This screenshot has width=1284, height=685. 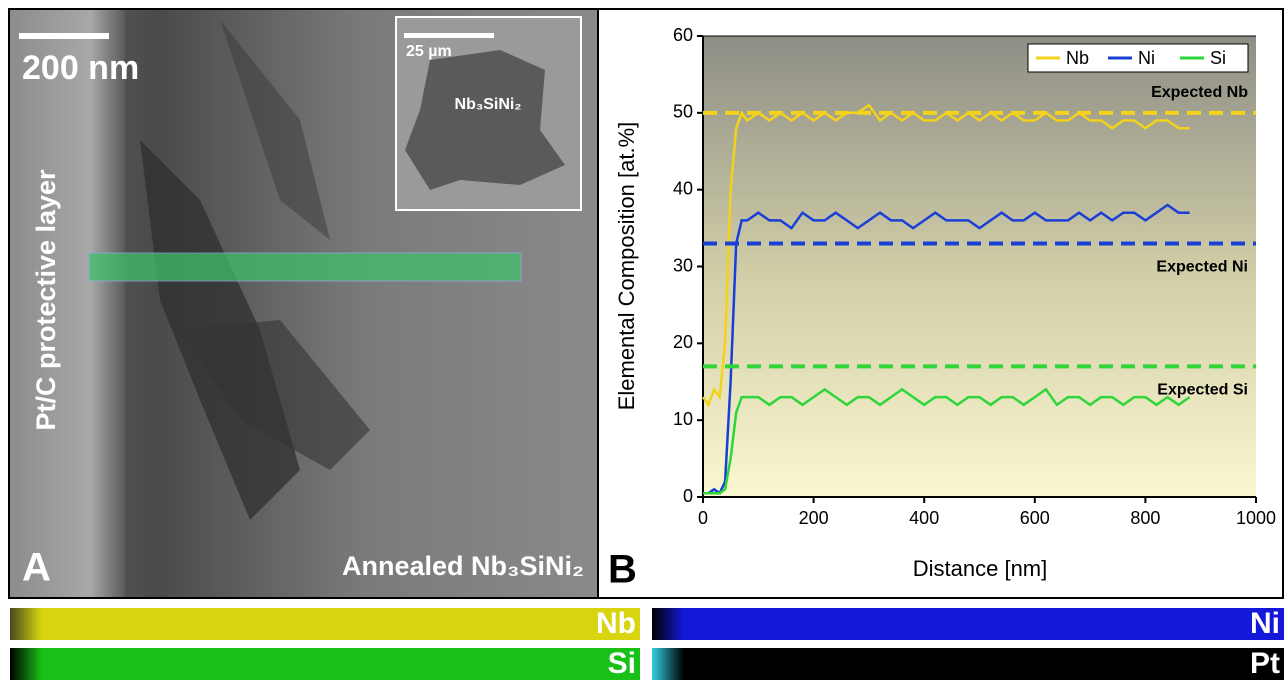 What do you see at coordinates (683, 342) in the screenshot?
I see `y-tick-label: 20` at bounding box center [683, 342].